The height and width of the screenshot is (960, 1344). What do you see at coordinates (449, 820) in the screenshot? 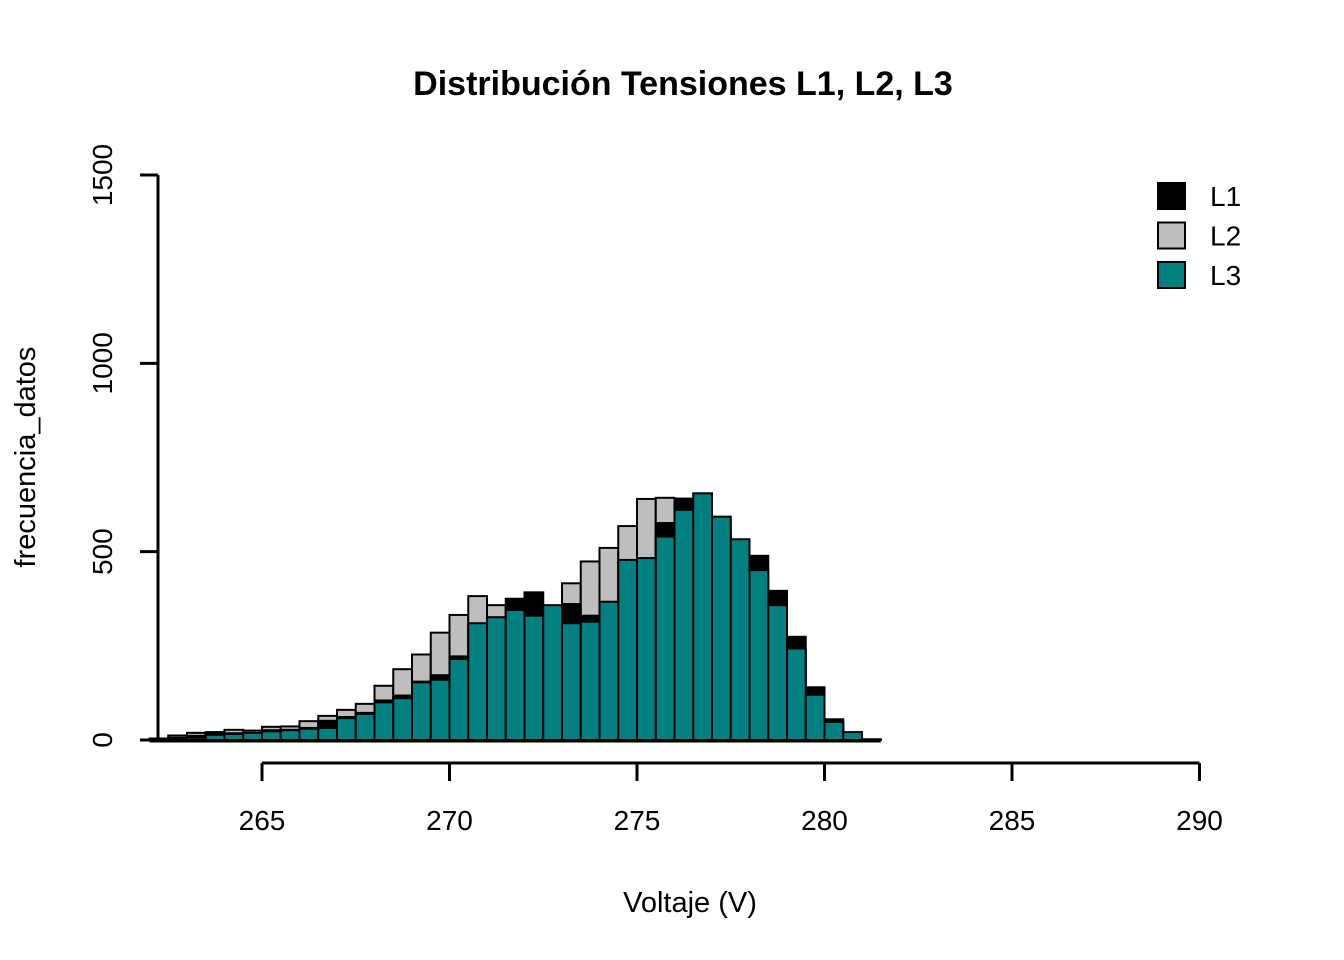
I see `x-axis-tick-label: 270` at bounding box center [449, 820].